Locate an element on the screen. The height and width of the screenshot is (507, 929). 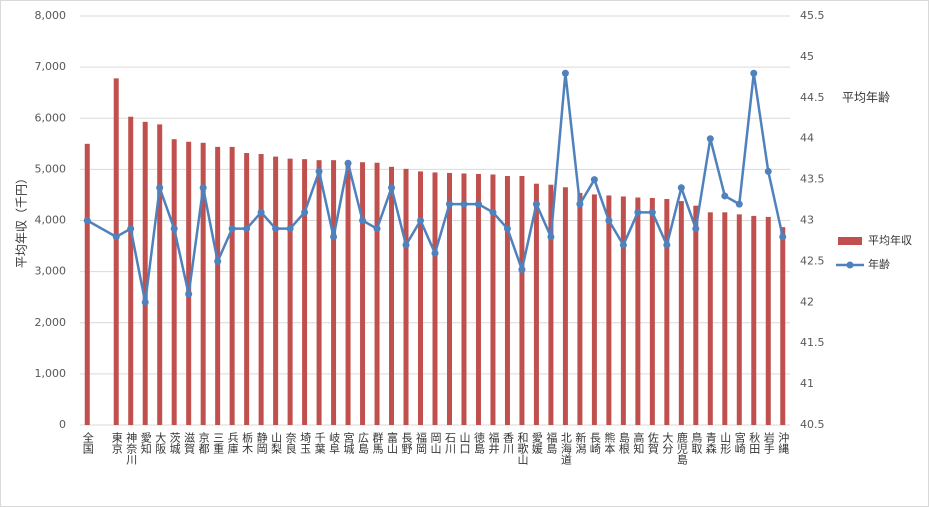
x-tick-label: 全国 is located at coordinates (87, 443).